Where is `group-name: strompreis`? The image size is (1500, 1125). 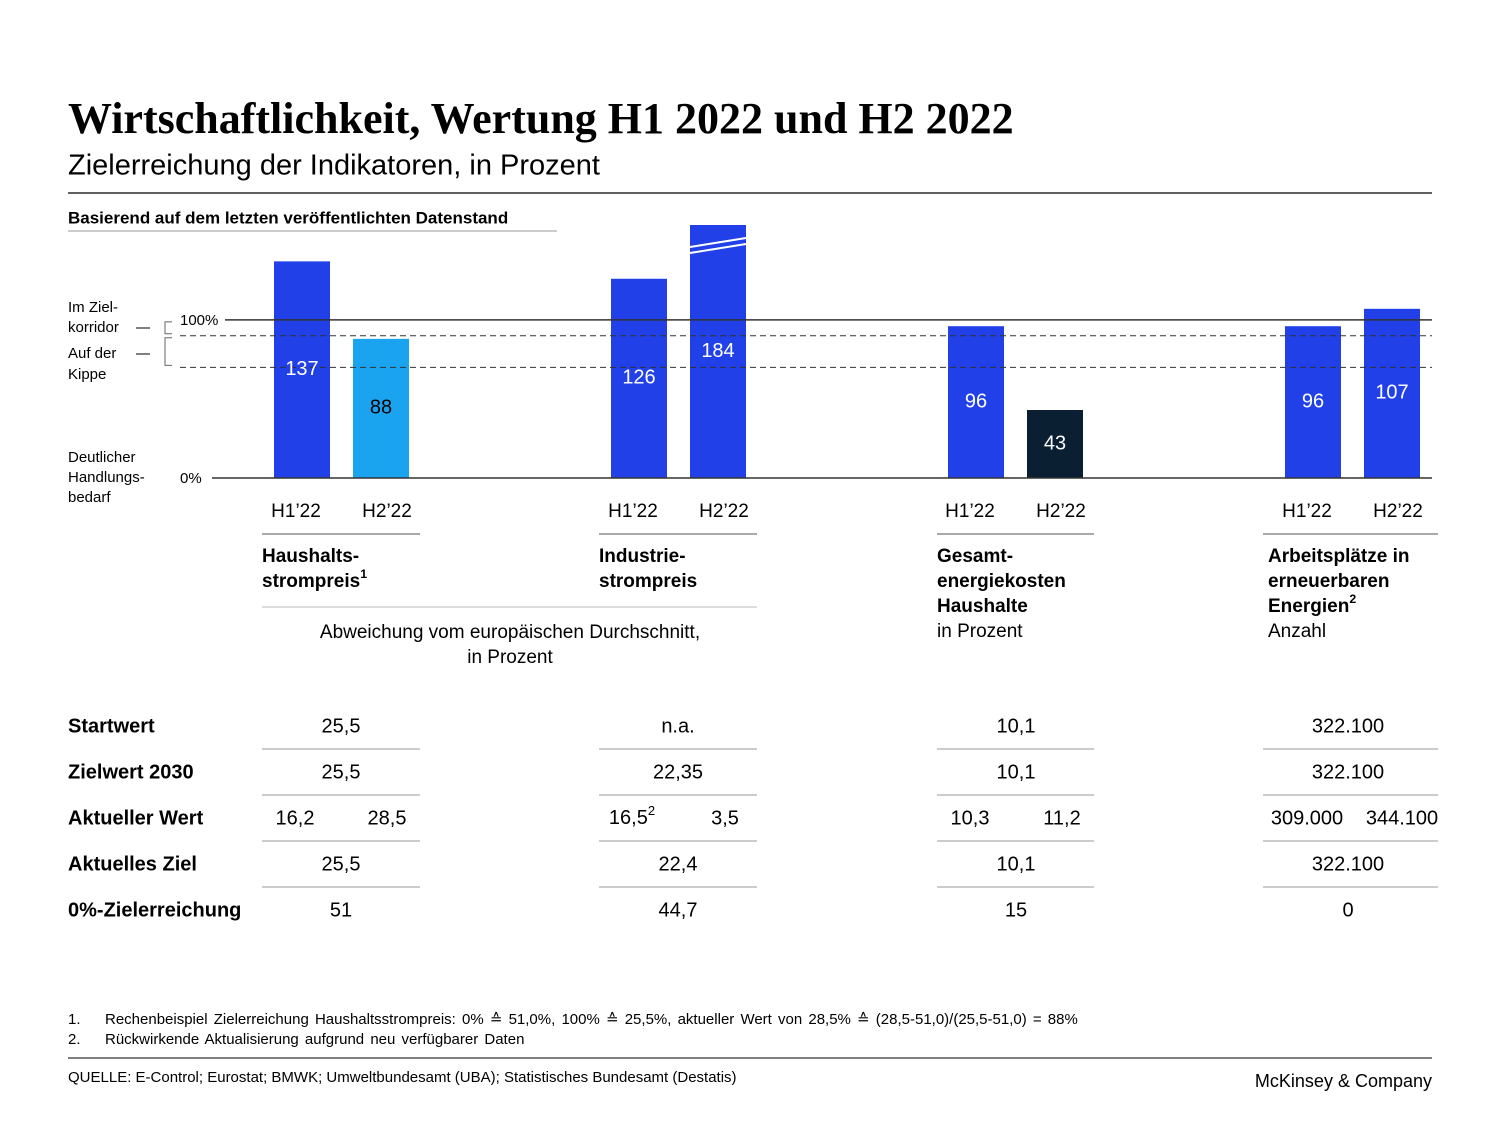
group-name: strompreis is located at coordinates (648, 581).